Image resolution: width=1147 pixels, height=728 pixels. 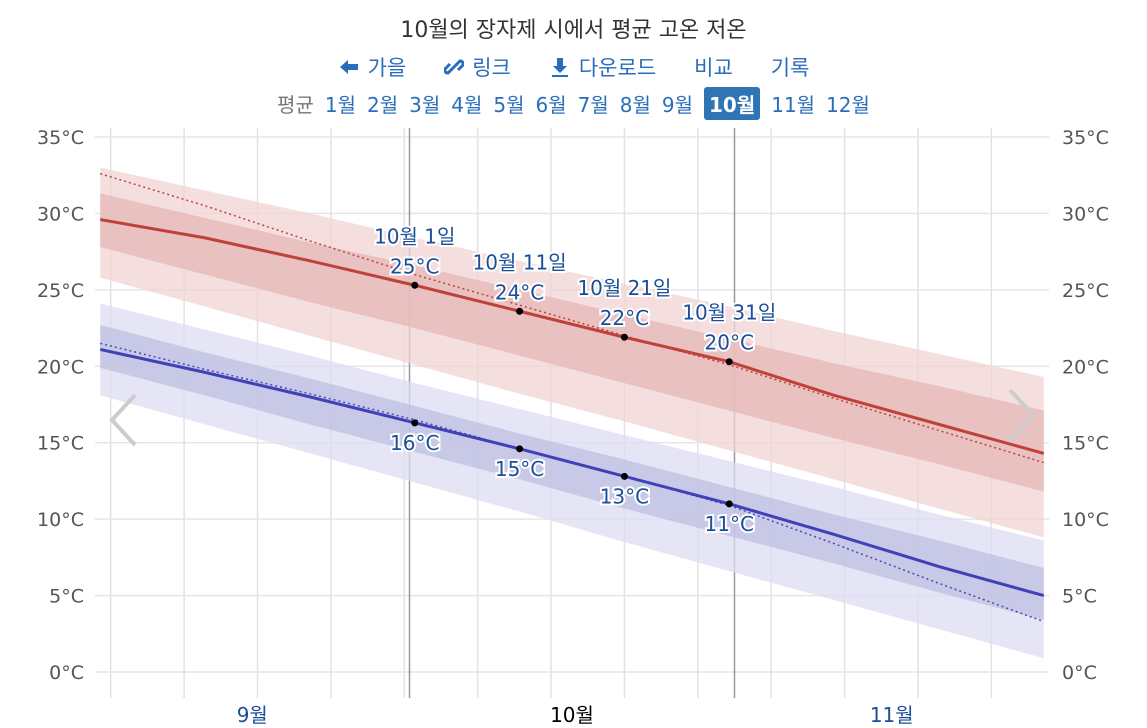 I want to click on x-month-label: 10월, so click(x=572, y=715).